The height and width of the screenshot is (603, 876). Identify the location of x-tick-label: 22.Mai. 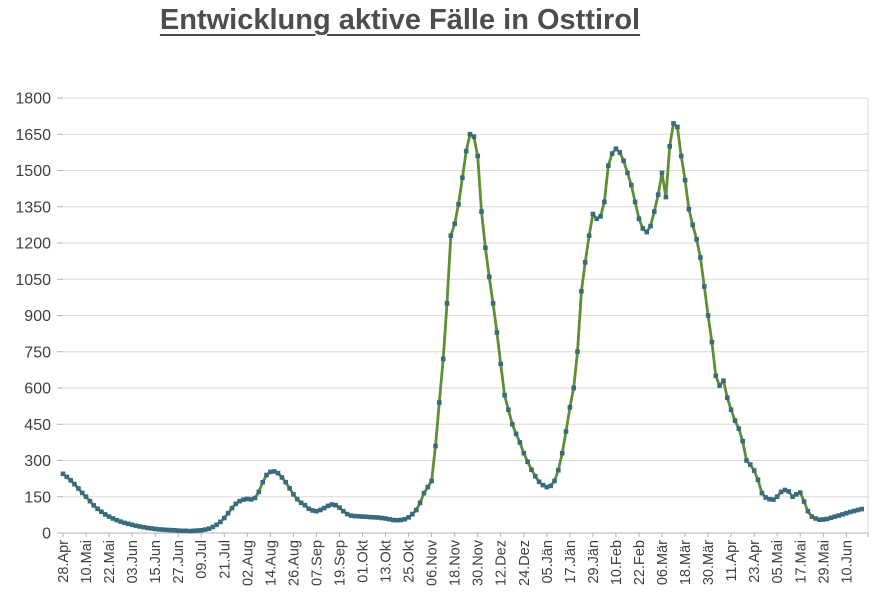
(110, 562).